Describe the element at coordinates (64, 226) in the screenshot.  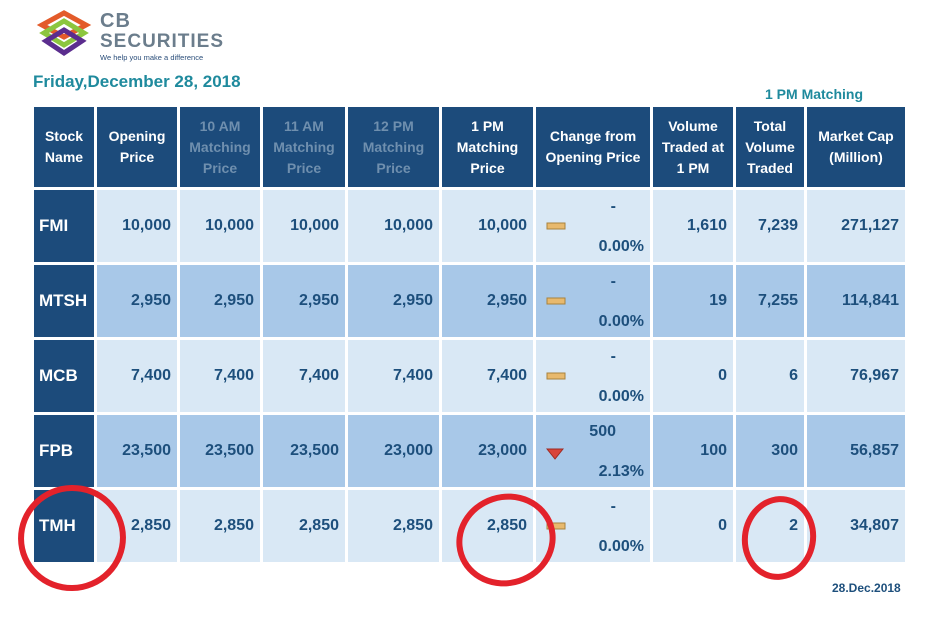
I see `stock-symbol: FMI` at that location.